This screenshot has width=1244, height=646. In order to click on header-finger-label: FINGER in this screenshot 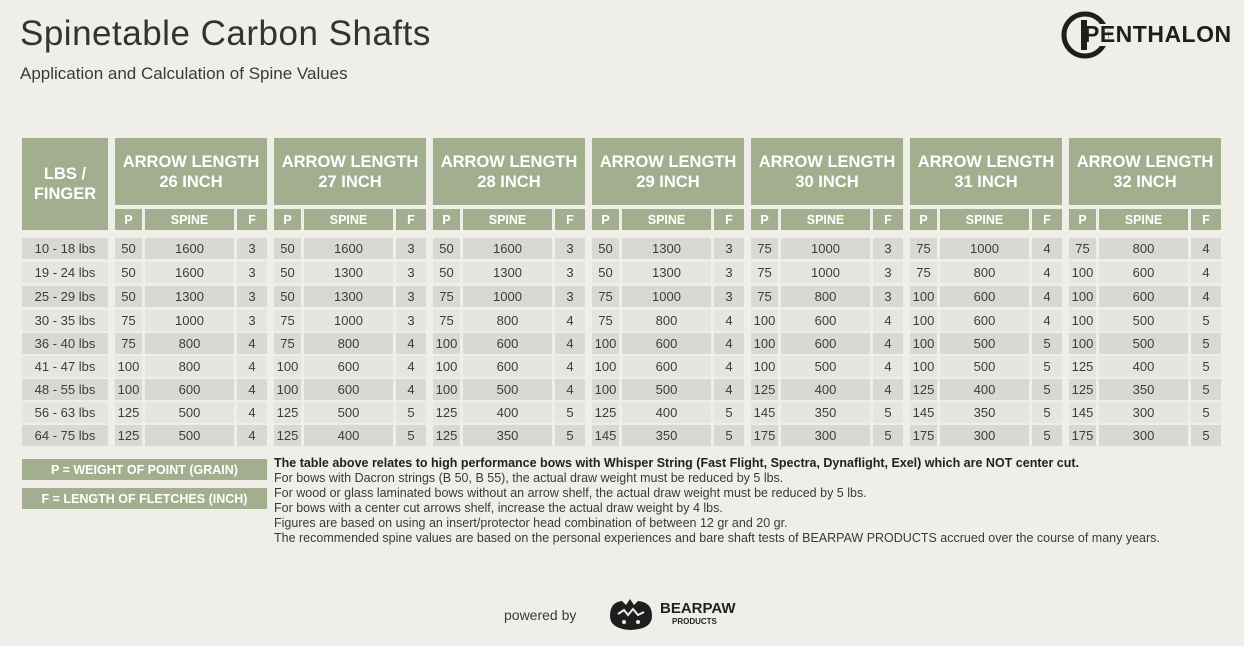, I will do `click(65, 194)`.